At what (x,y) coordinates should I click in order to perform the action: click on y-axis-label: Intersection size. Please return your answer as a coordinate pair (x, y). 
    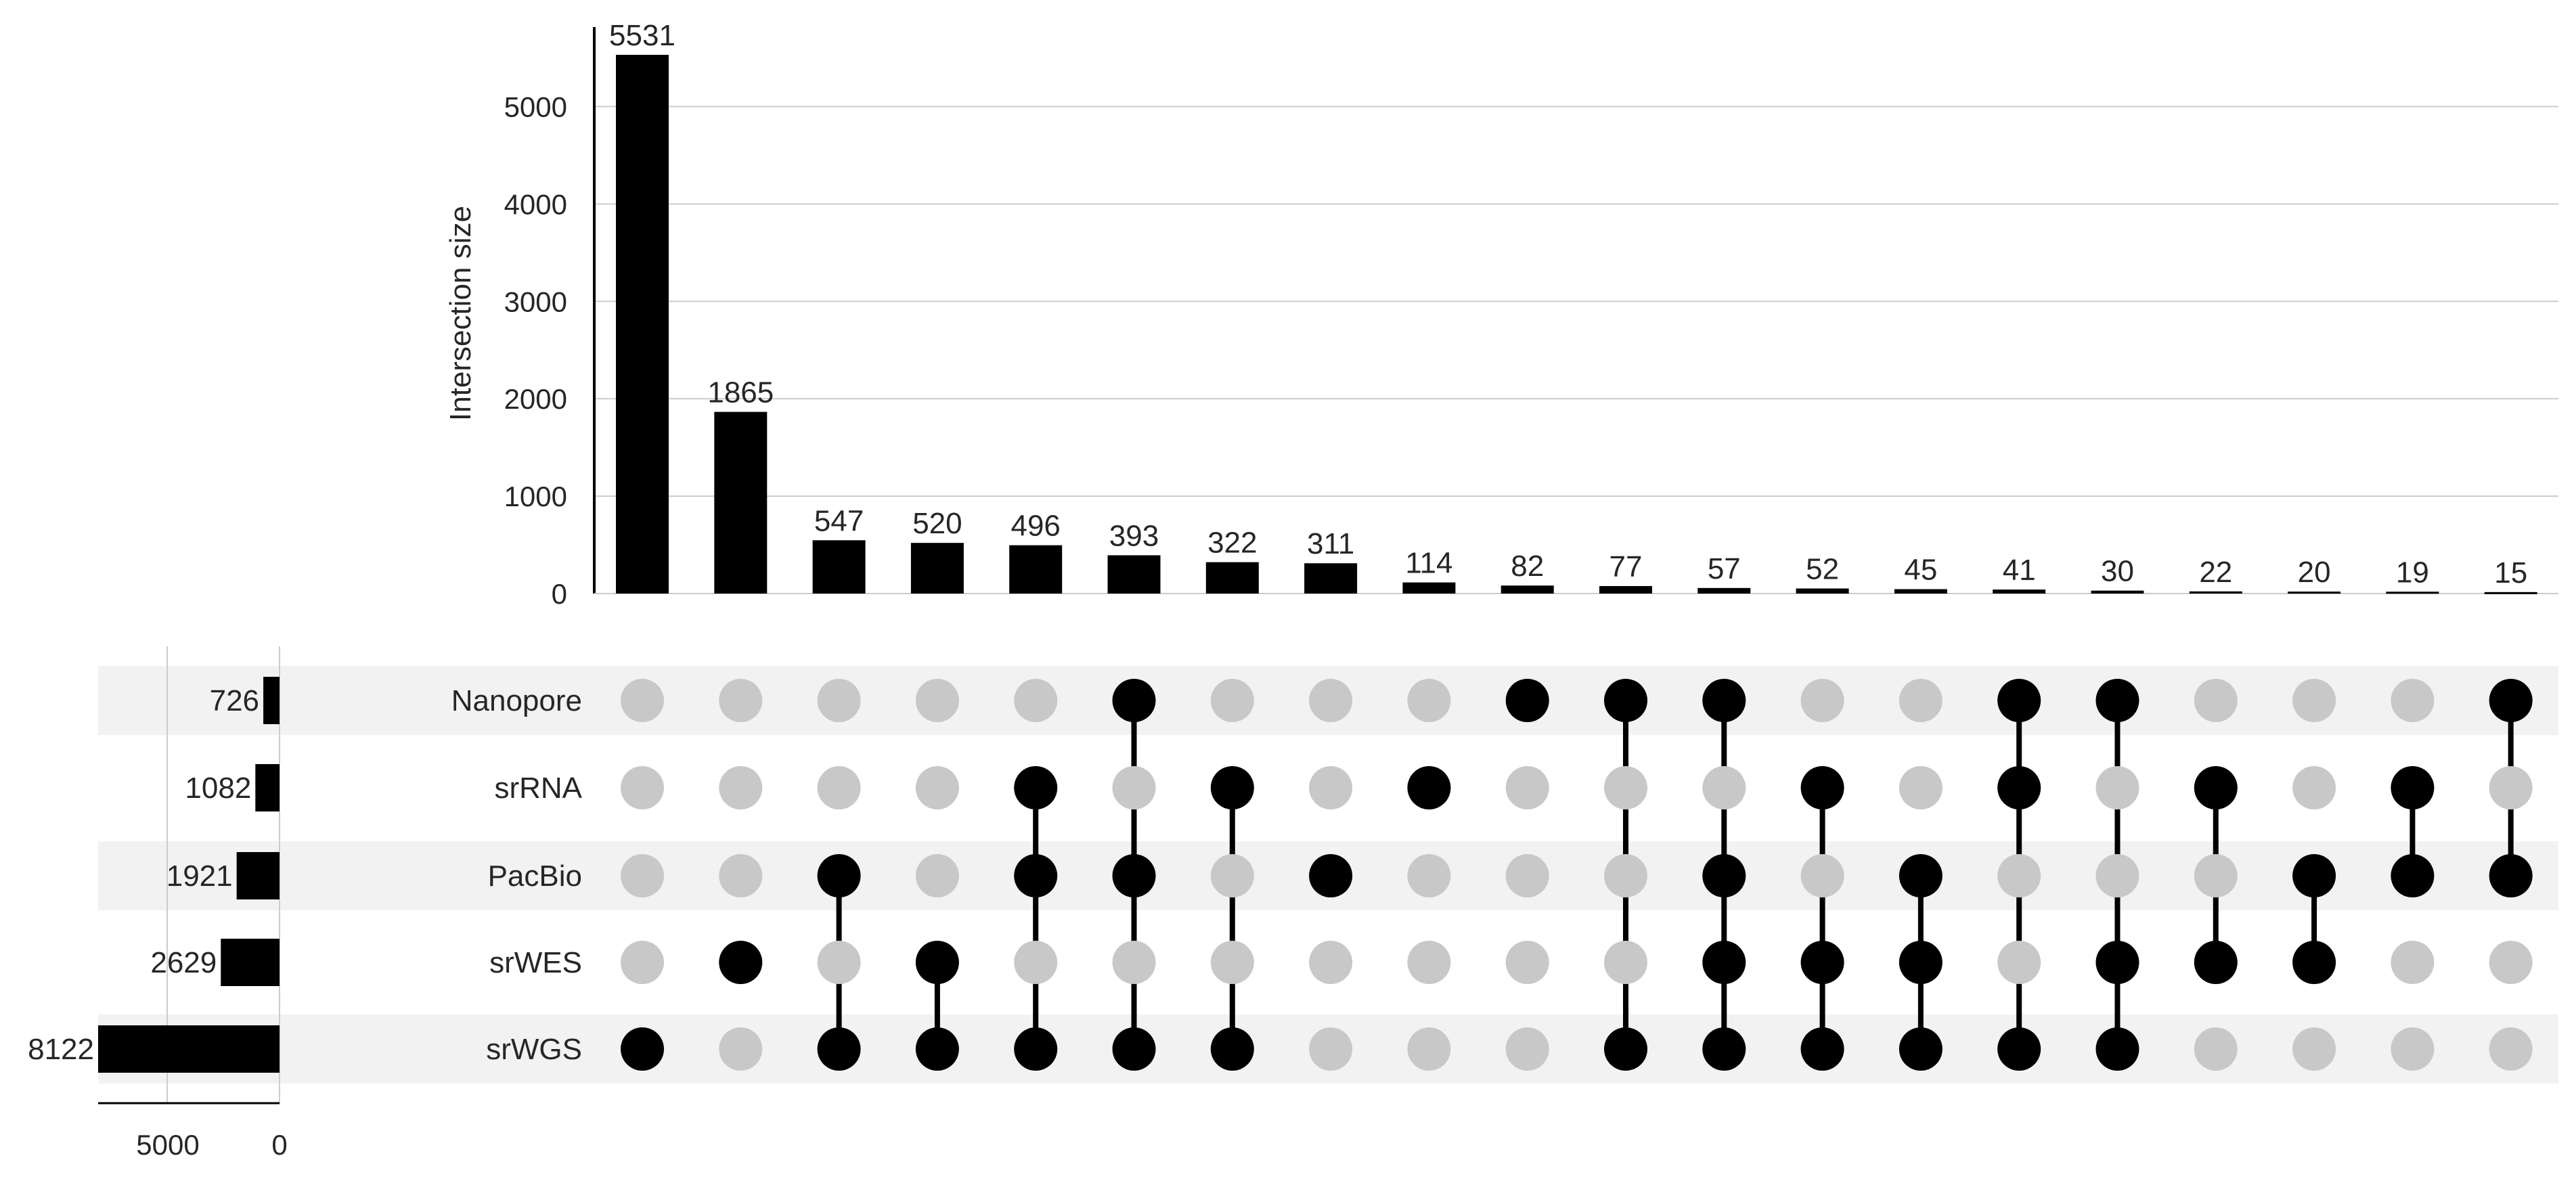
    Looking at the image, I should click on (460, 313).